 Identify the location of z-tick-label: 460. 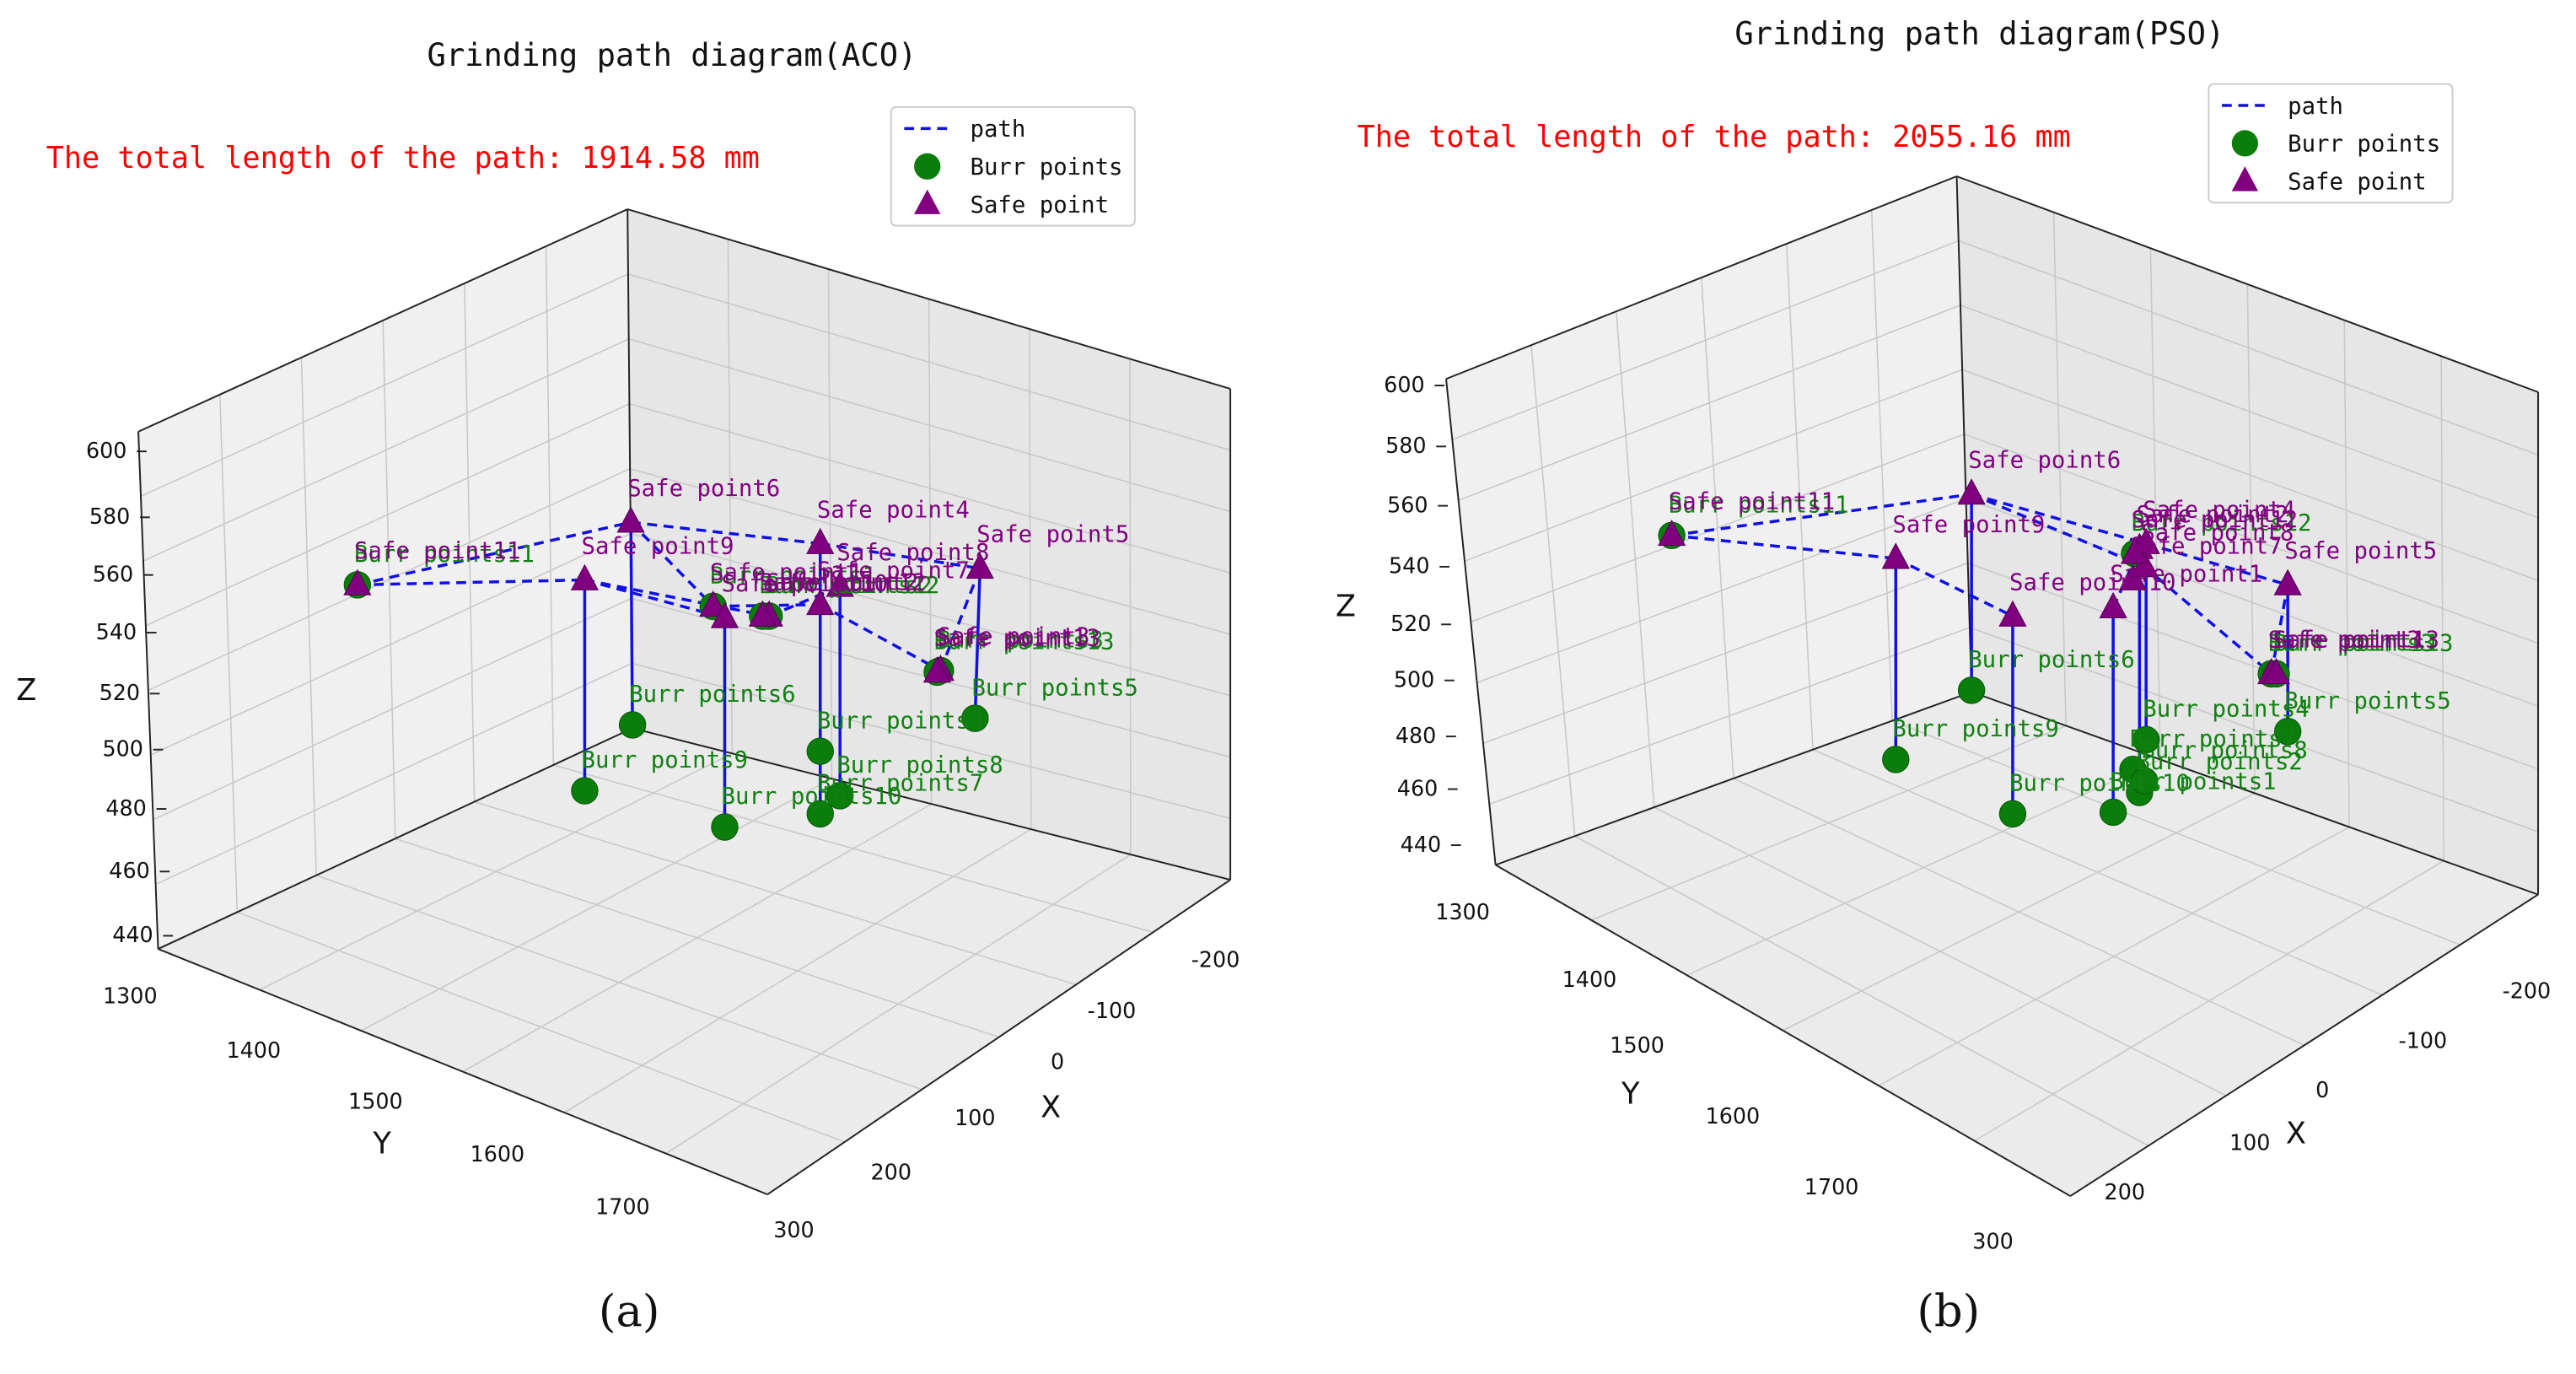
(1417, 787).